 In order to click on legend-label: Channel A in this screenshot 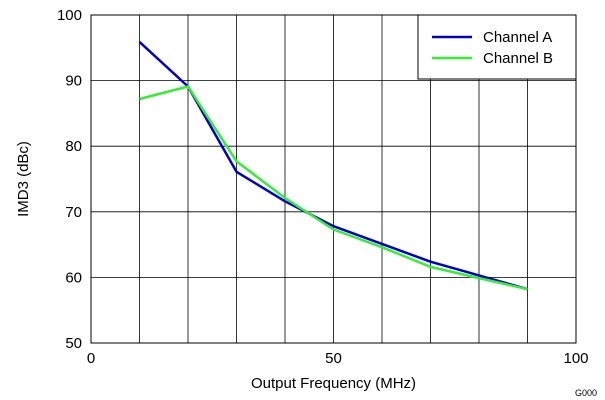, I will do `click(517, 37)`.